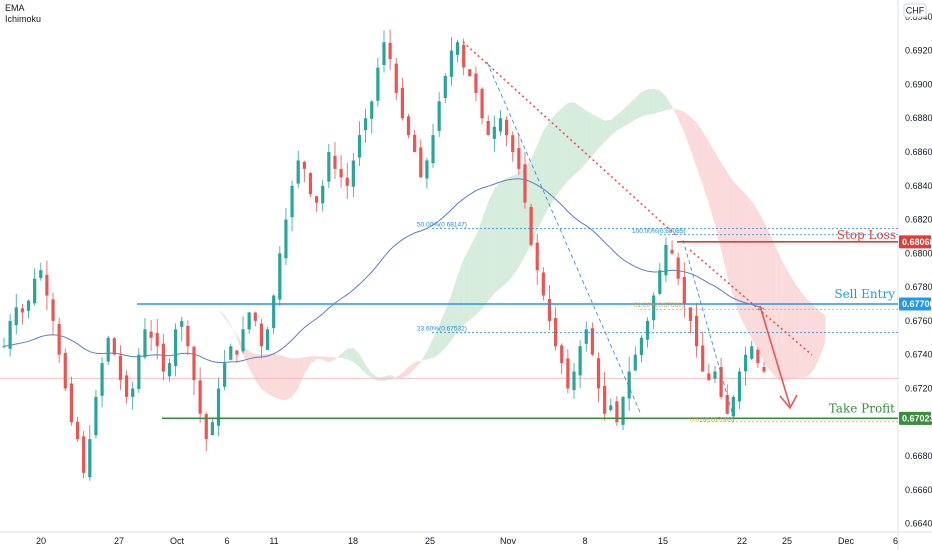 The width and height of the screenshot is (932, 550). What do you see at coordinates (23, 19) in the screenshot?
I see `indicator-ichimoku-label: Ichimoku` at bounding box center [23, 19].